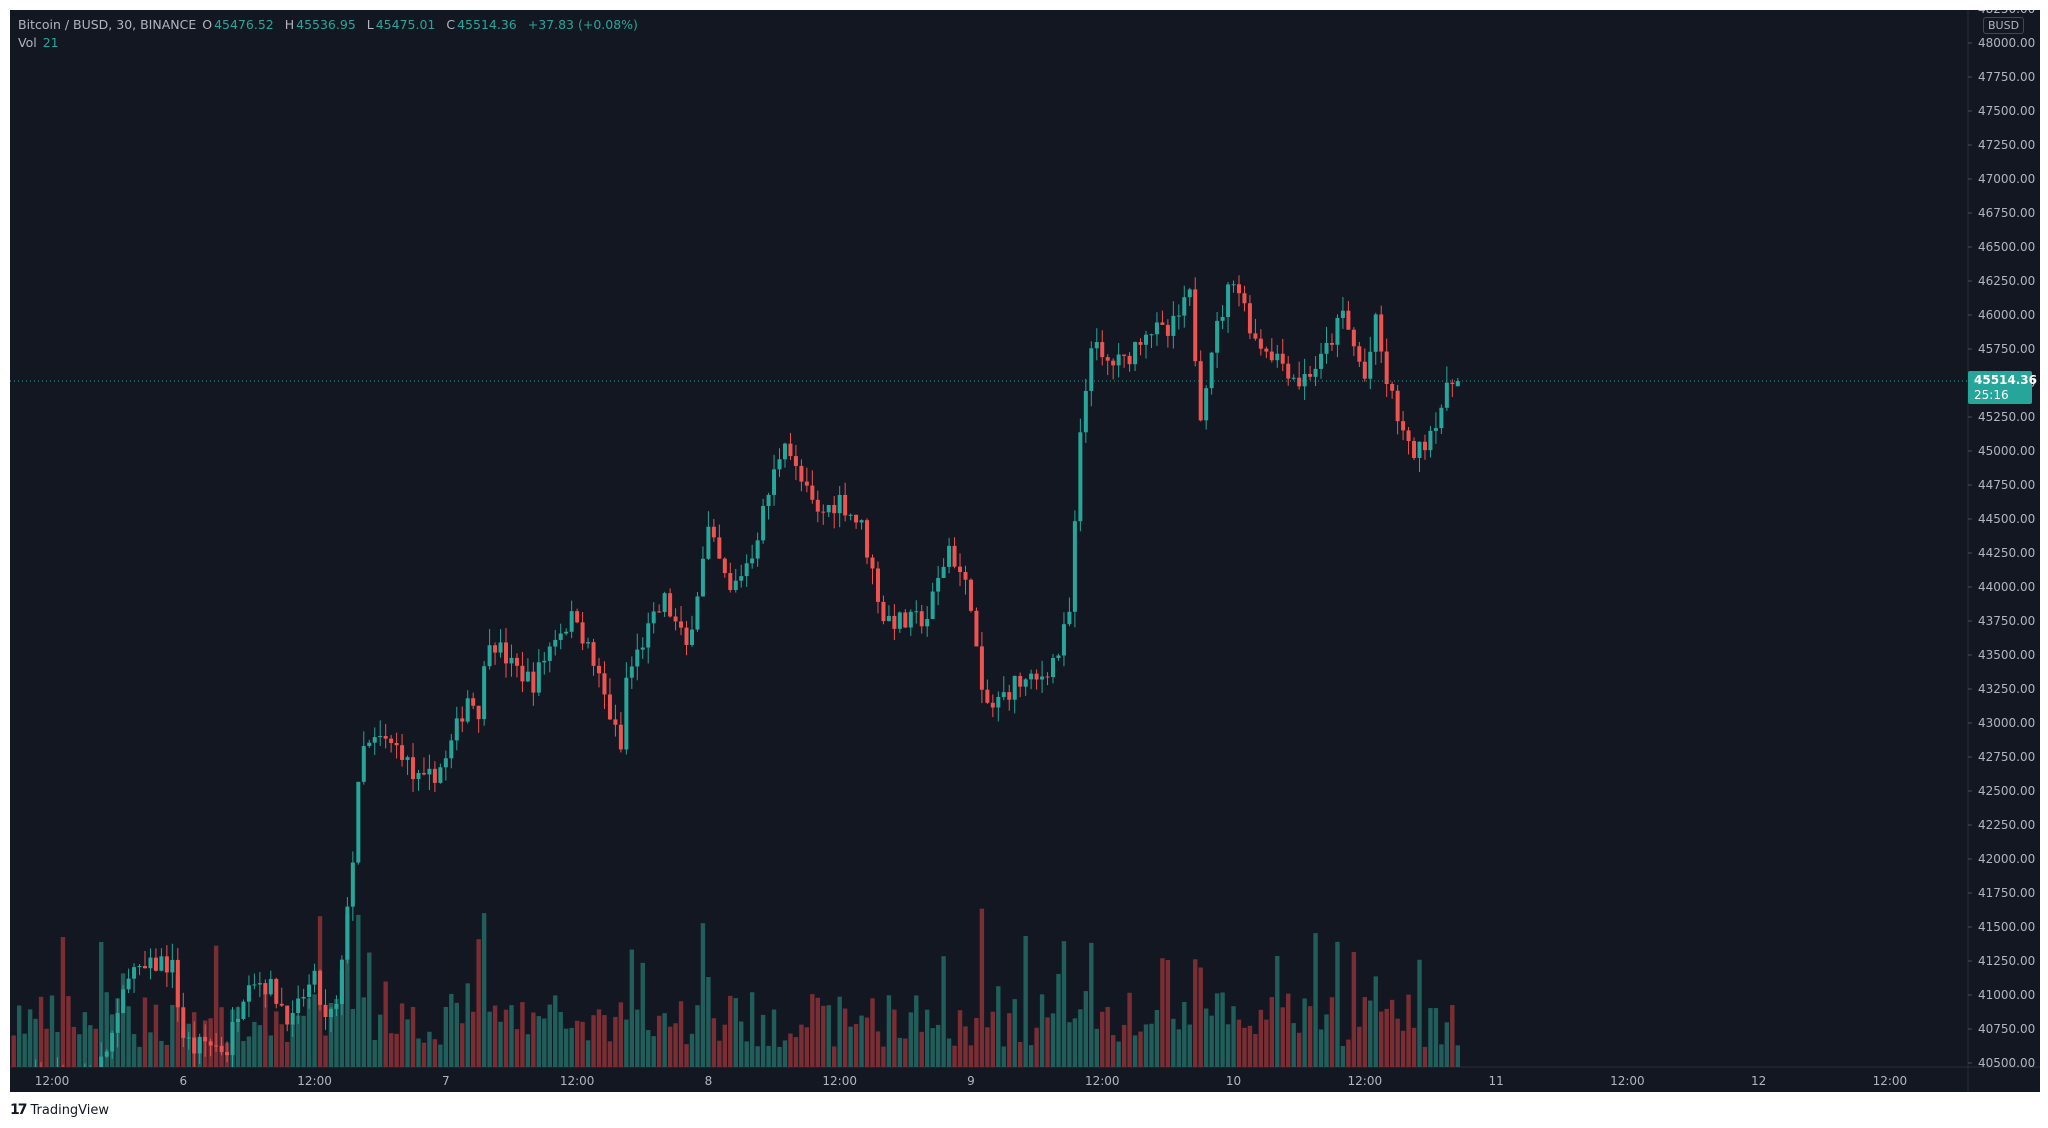  What do you see at coordinates (27, 42) in the screenshot?
I see `volume-label: Vol` at bounding box center [27, 42].